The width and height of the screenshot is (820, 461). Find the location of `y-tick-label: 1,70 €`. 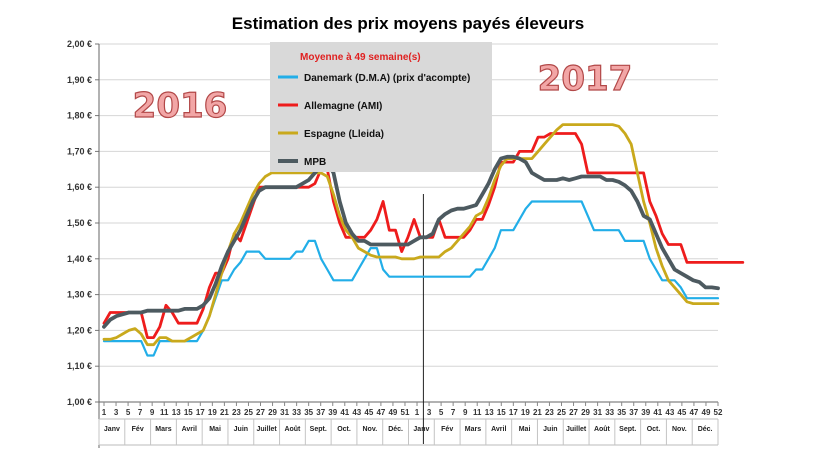

y-tick-label: 1,70 € is located at coordinates (79, 151).